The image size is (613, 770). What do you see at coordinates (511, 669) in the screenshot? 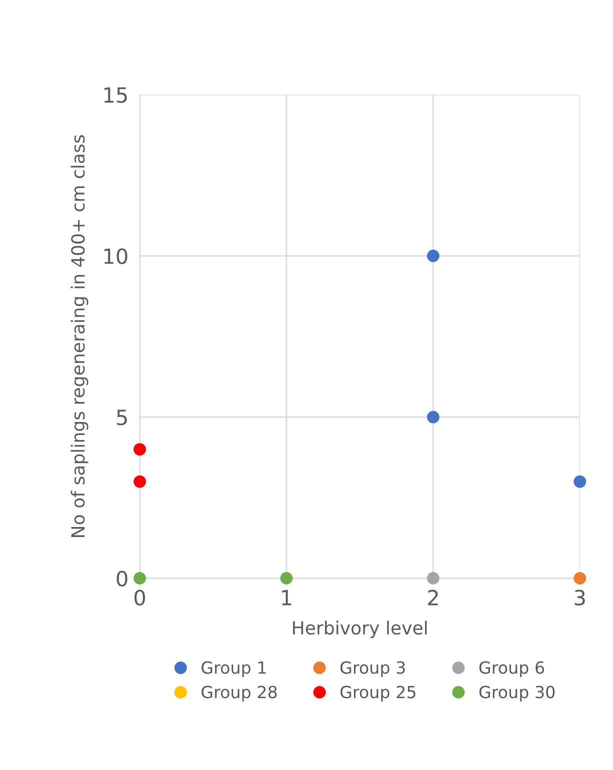
I see `legend-label: Group 6` at bounding box center [511, 669].